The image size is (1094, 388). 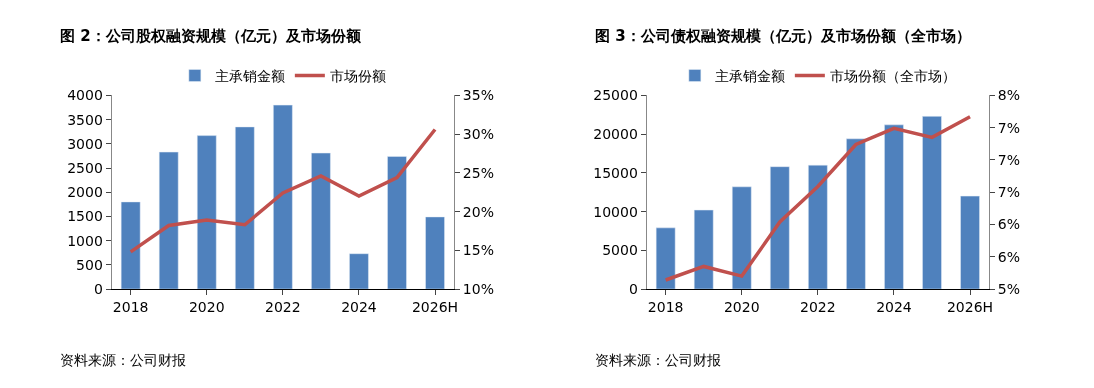 I want to click on y-tick-label: 5000, so click(x=620, y=250).